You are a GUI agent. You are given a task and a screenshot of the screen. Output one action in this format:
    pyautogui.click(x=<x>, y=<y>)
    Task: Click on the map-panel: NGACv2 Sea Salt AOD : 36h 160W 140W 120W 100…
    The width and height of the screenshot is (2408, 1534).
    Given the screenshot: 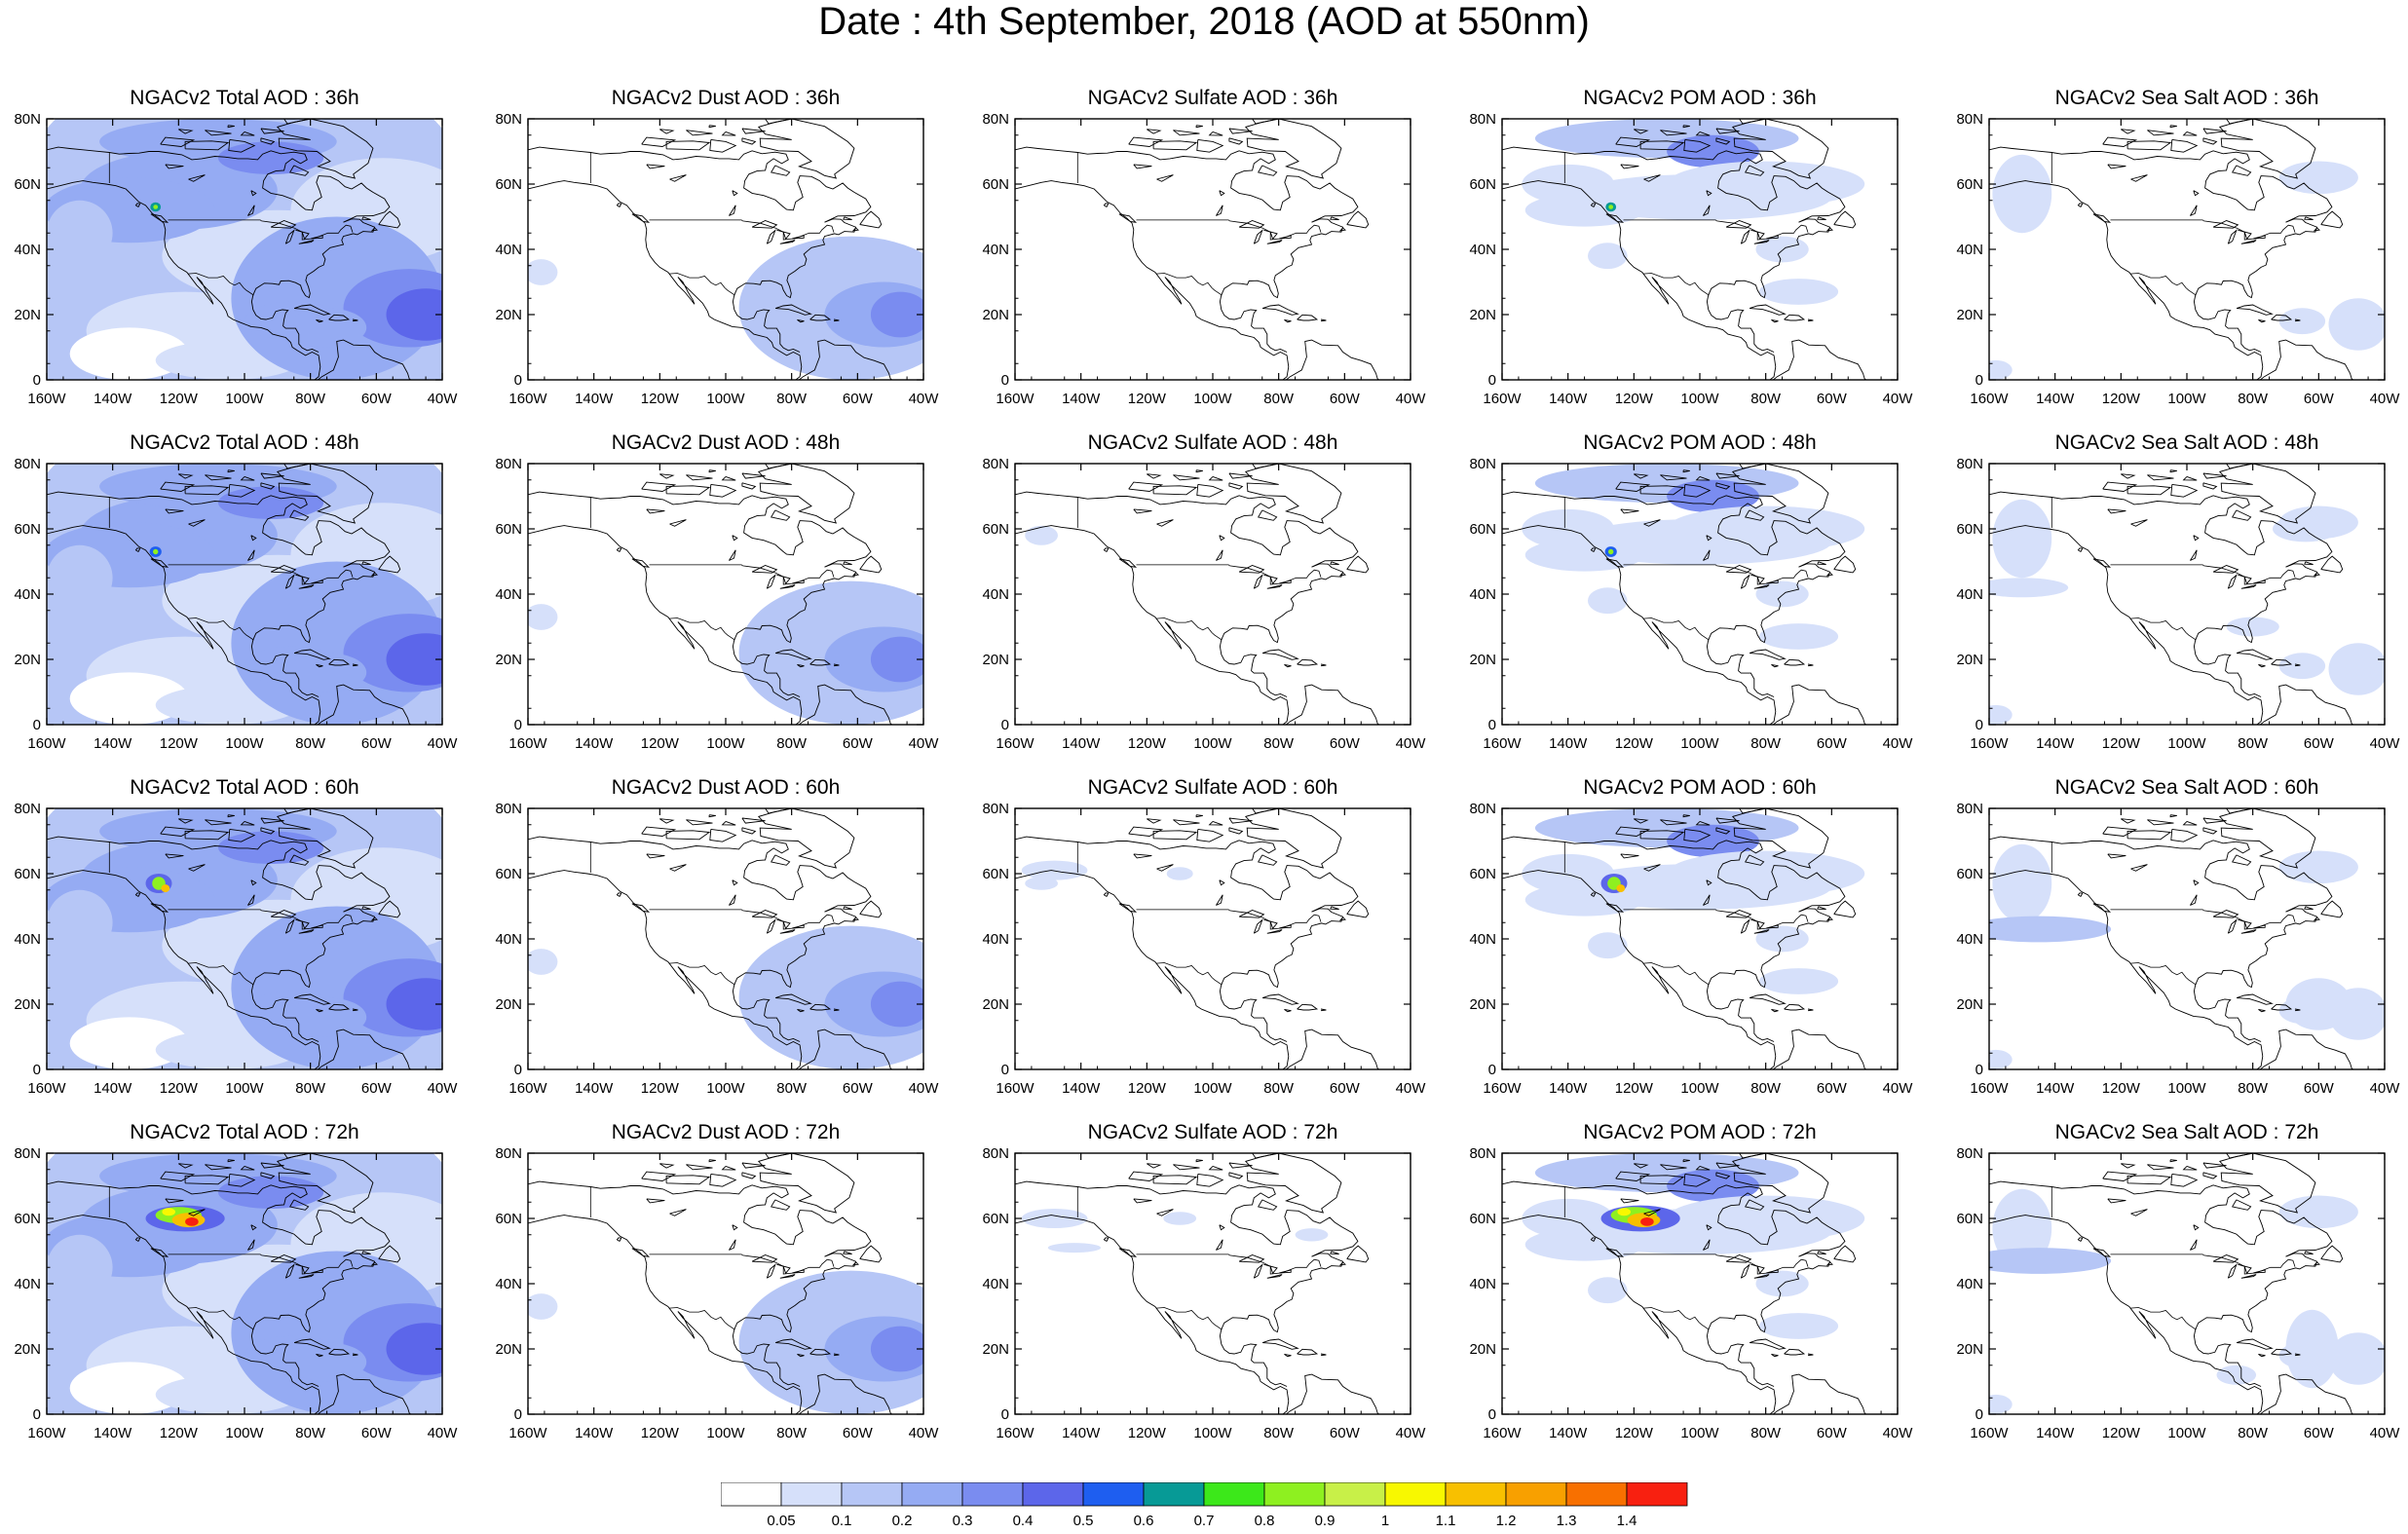 What is the action you would take?
    pyautogui.click(x=2175, y=258)
    